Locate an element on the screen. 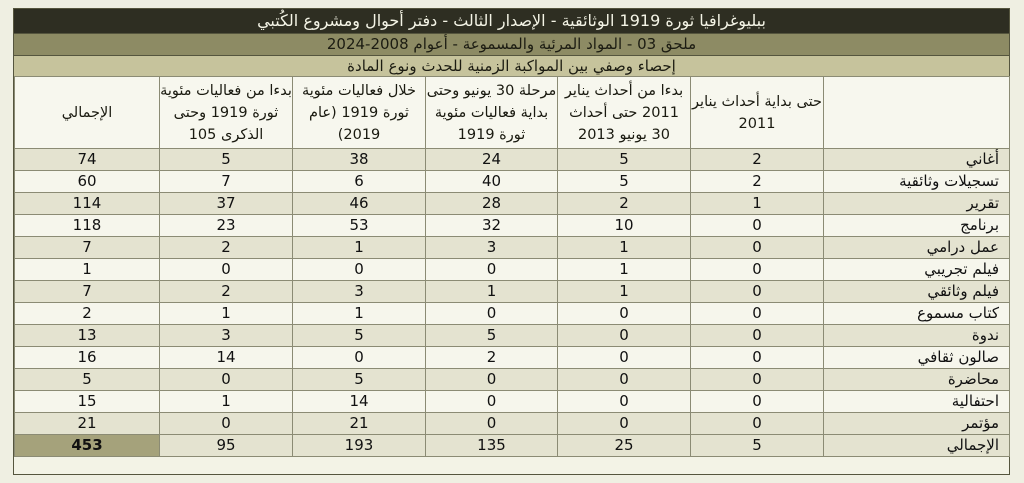 The height and width of the screenshot is (483, 1024). row-label: عمل درامي is located at coordinates (916, 247).